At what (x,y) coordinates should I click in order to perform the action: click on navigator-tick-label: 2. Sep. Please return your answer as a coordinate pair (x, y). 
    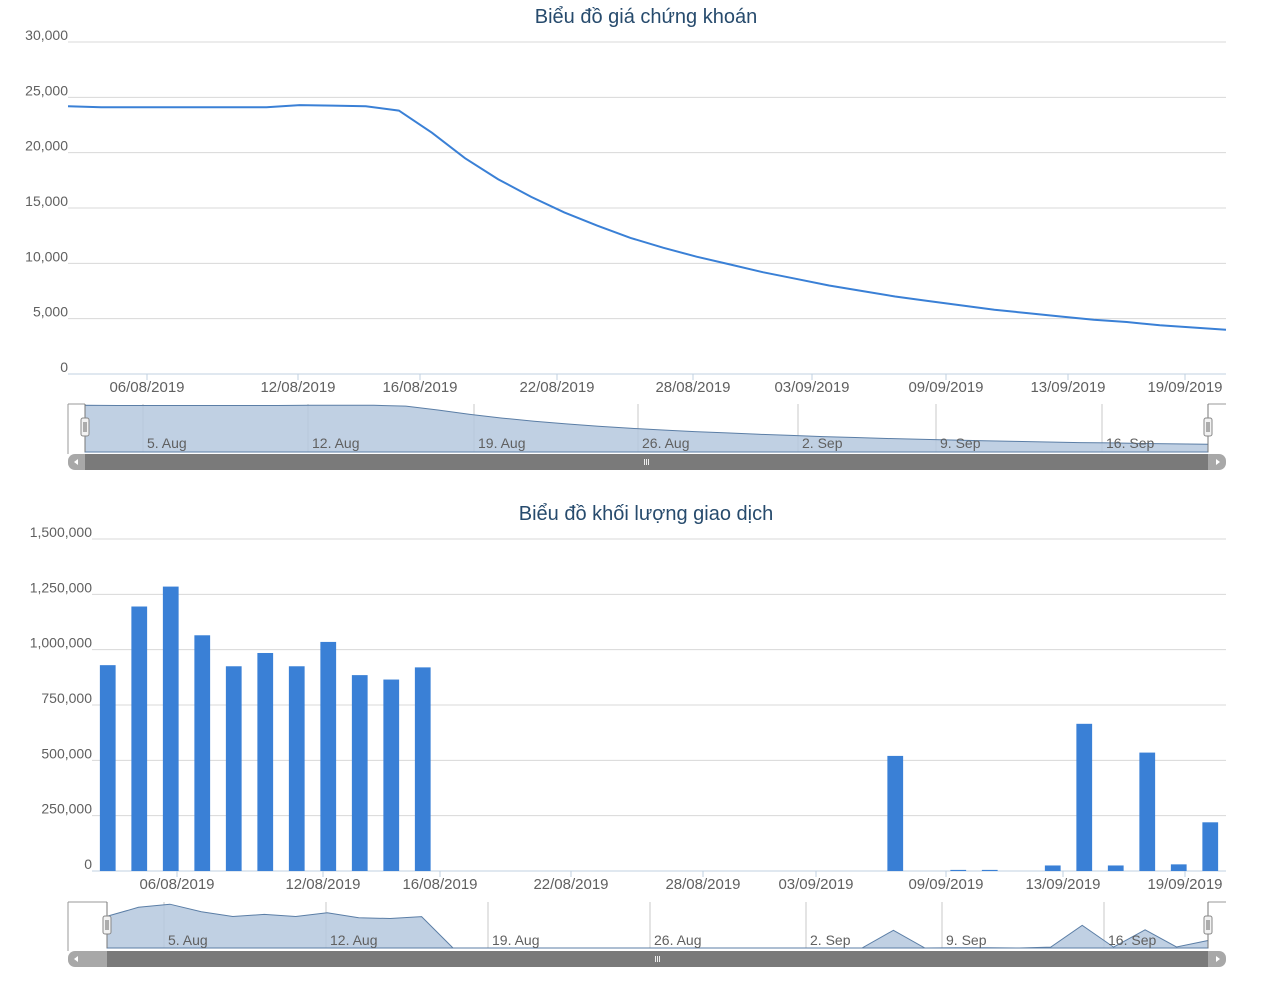
    Looking at the image, I should click on (822, 443).